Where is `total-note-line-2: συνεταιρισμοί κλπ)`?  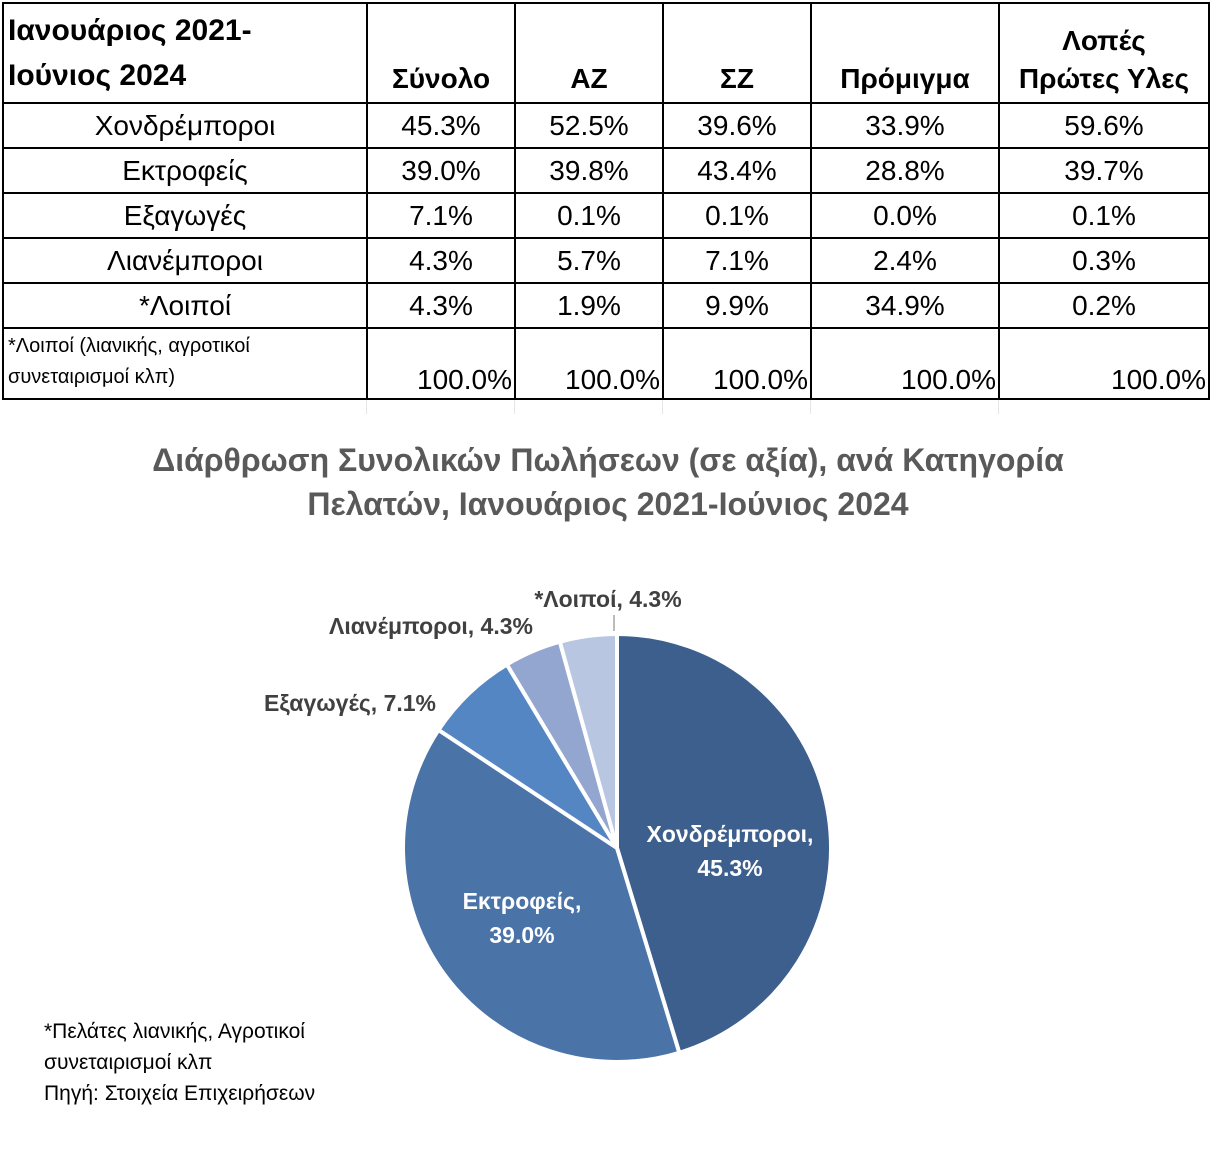
total-note-line-2: συνεταιρισμοί κλπ) is located at coordinates (92, 377).